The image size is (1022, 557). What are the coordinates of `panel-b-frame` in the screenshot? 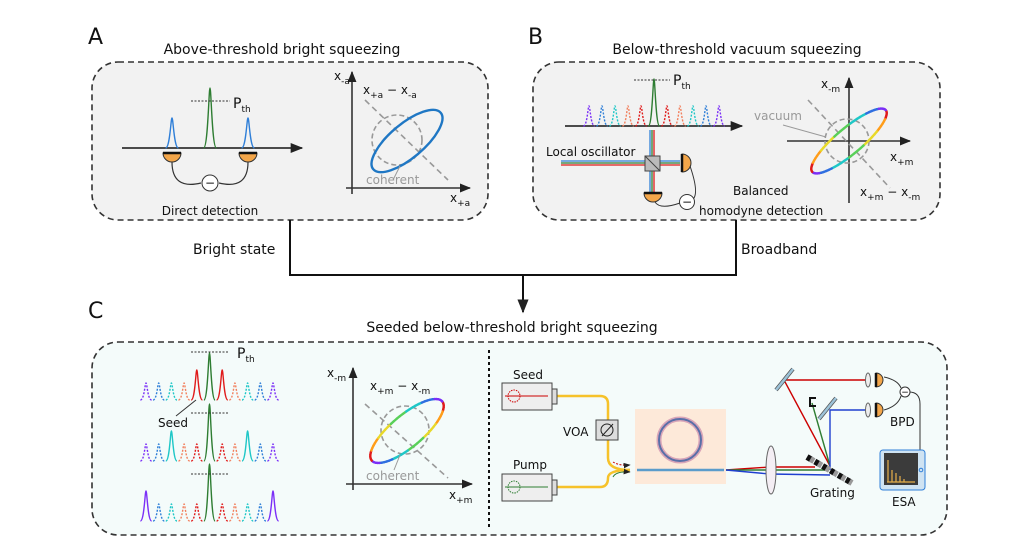 It's located at (736, 141).